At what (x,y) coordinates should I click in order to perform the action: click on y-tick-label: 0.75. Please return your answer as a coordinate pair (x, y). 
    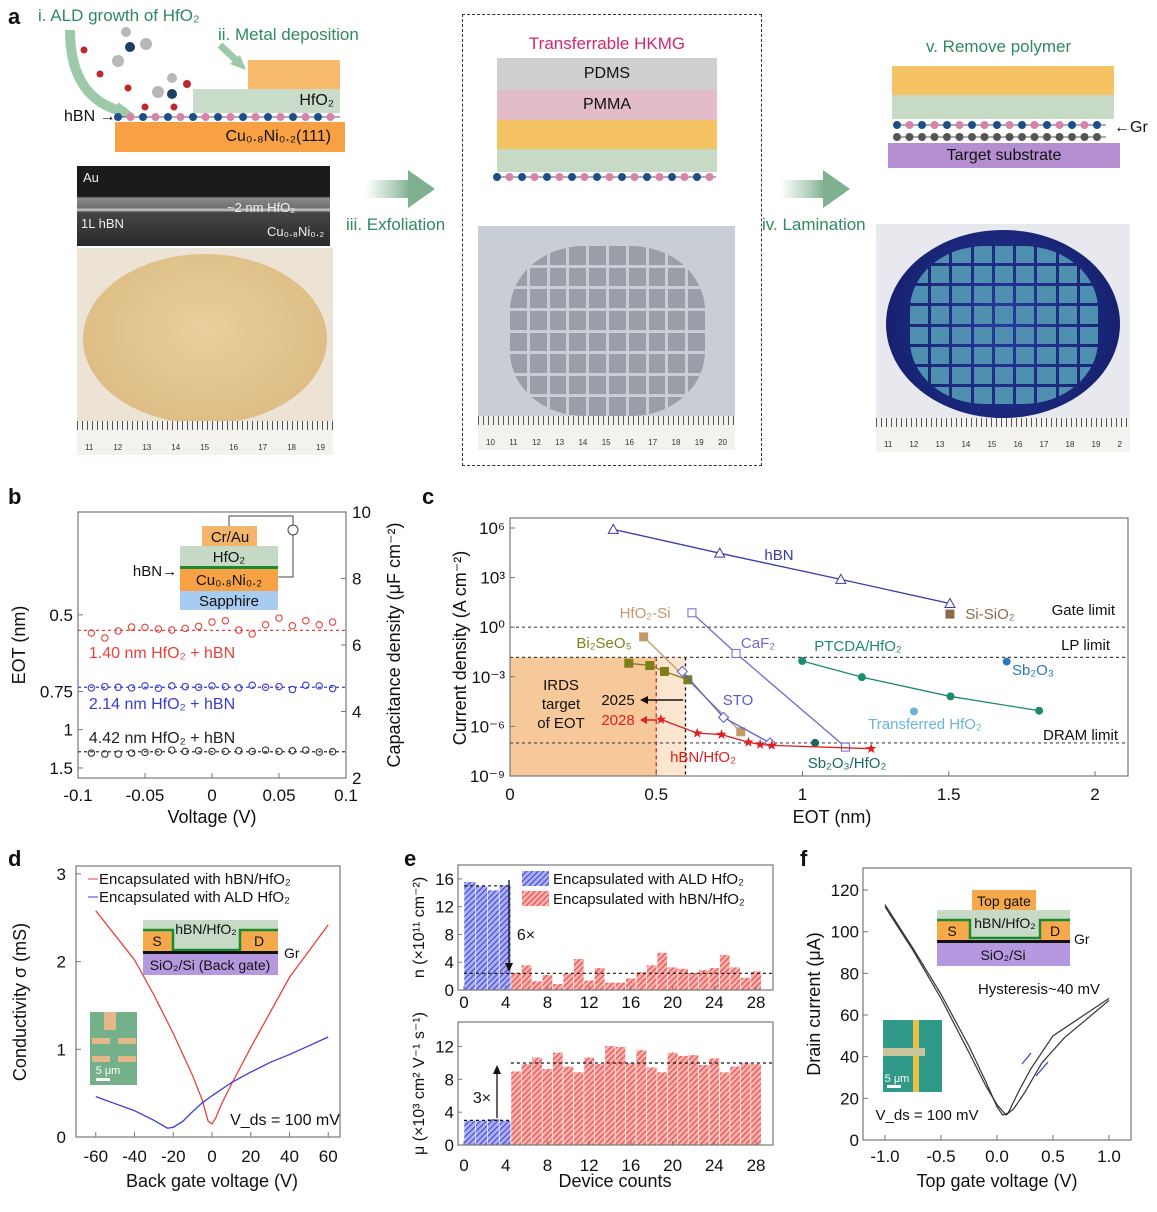
    Looking at the image, I should click on (56, 691).